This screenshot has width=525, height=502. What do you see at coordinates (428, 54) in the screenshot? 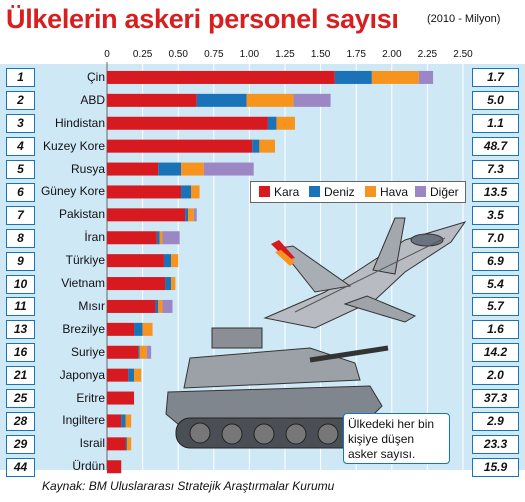
I see `x-tick-label: 2.25` at bounding box center [428, 54].